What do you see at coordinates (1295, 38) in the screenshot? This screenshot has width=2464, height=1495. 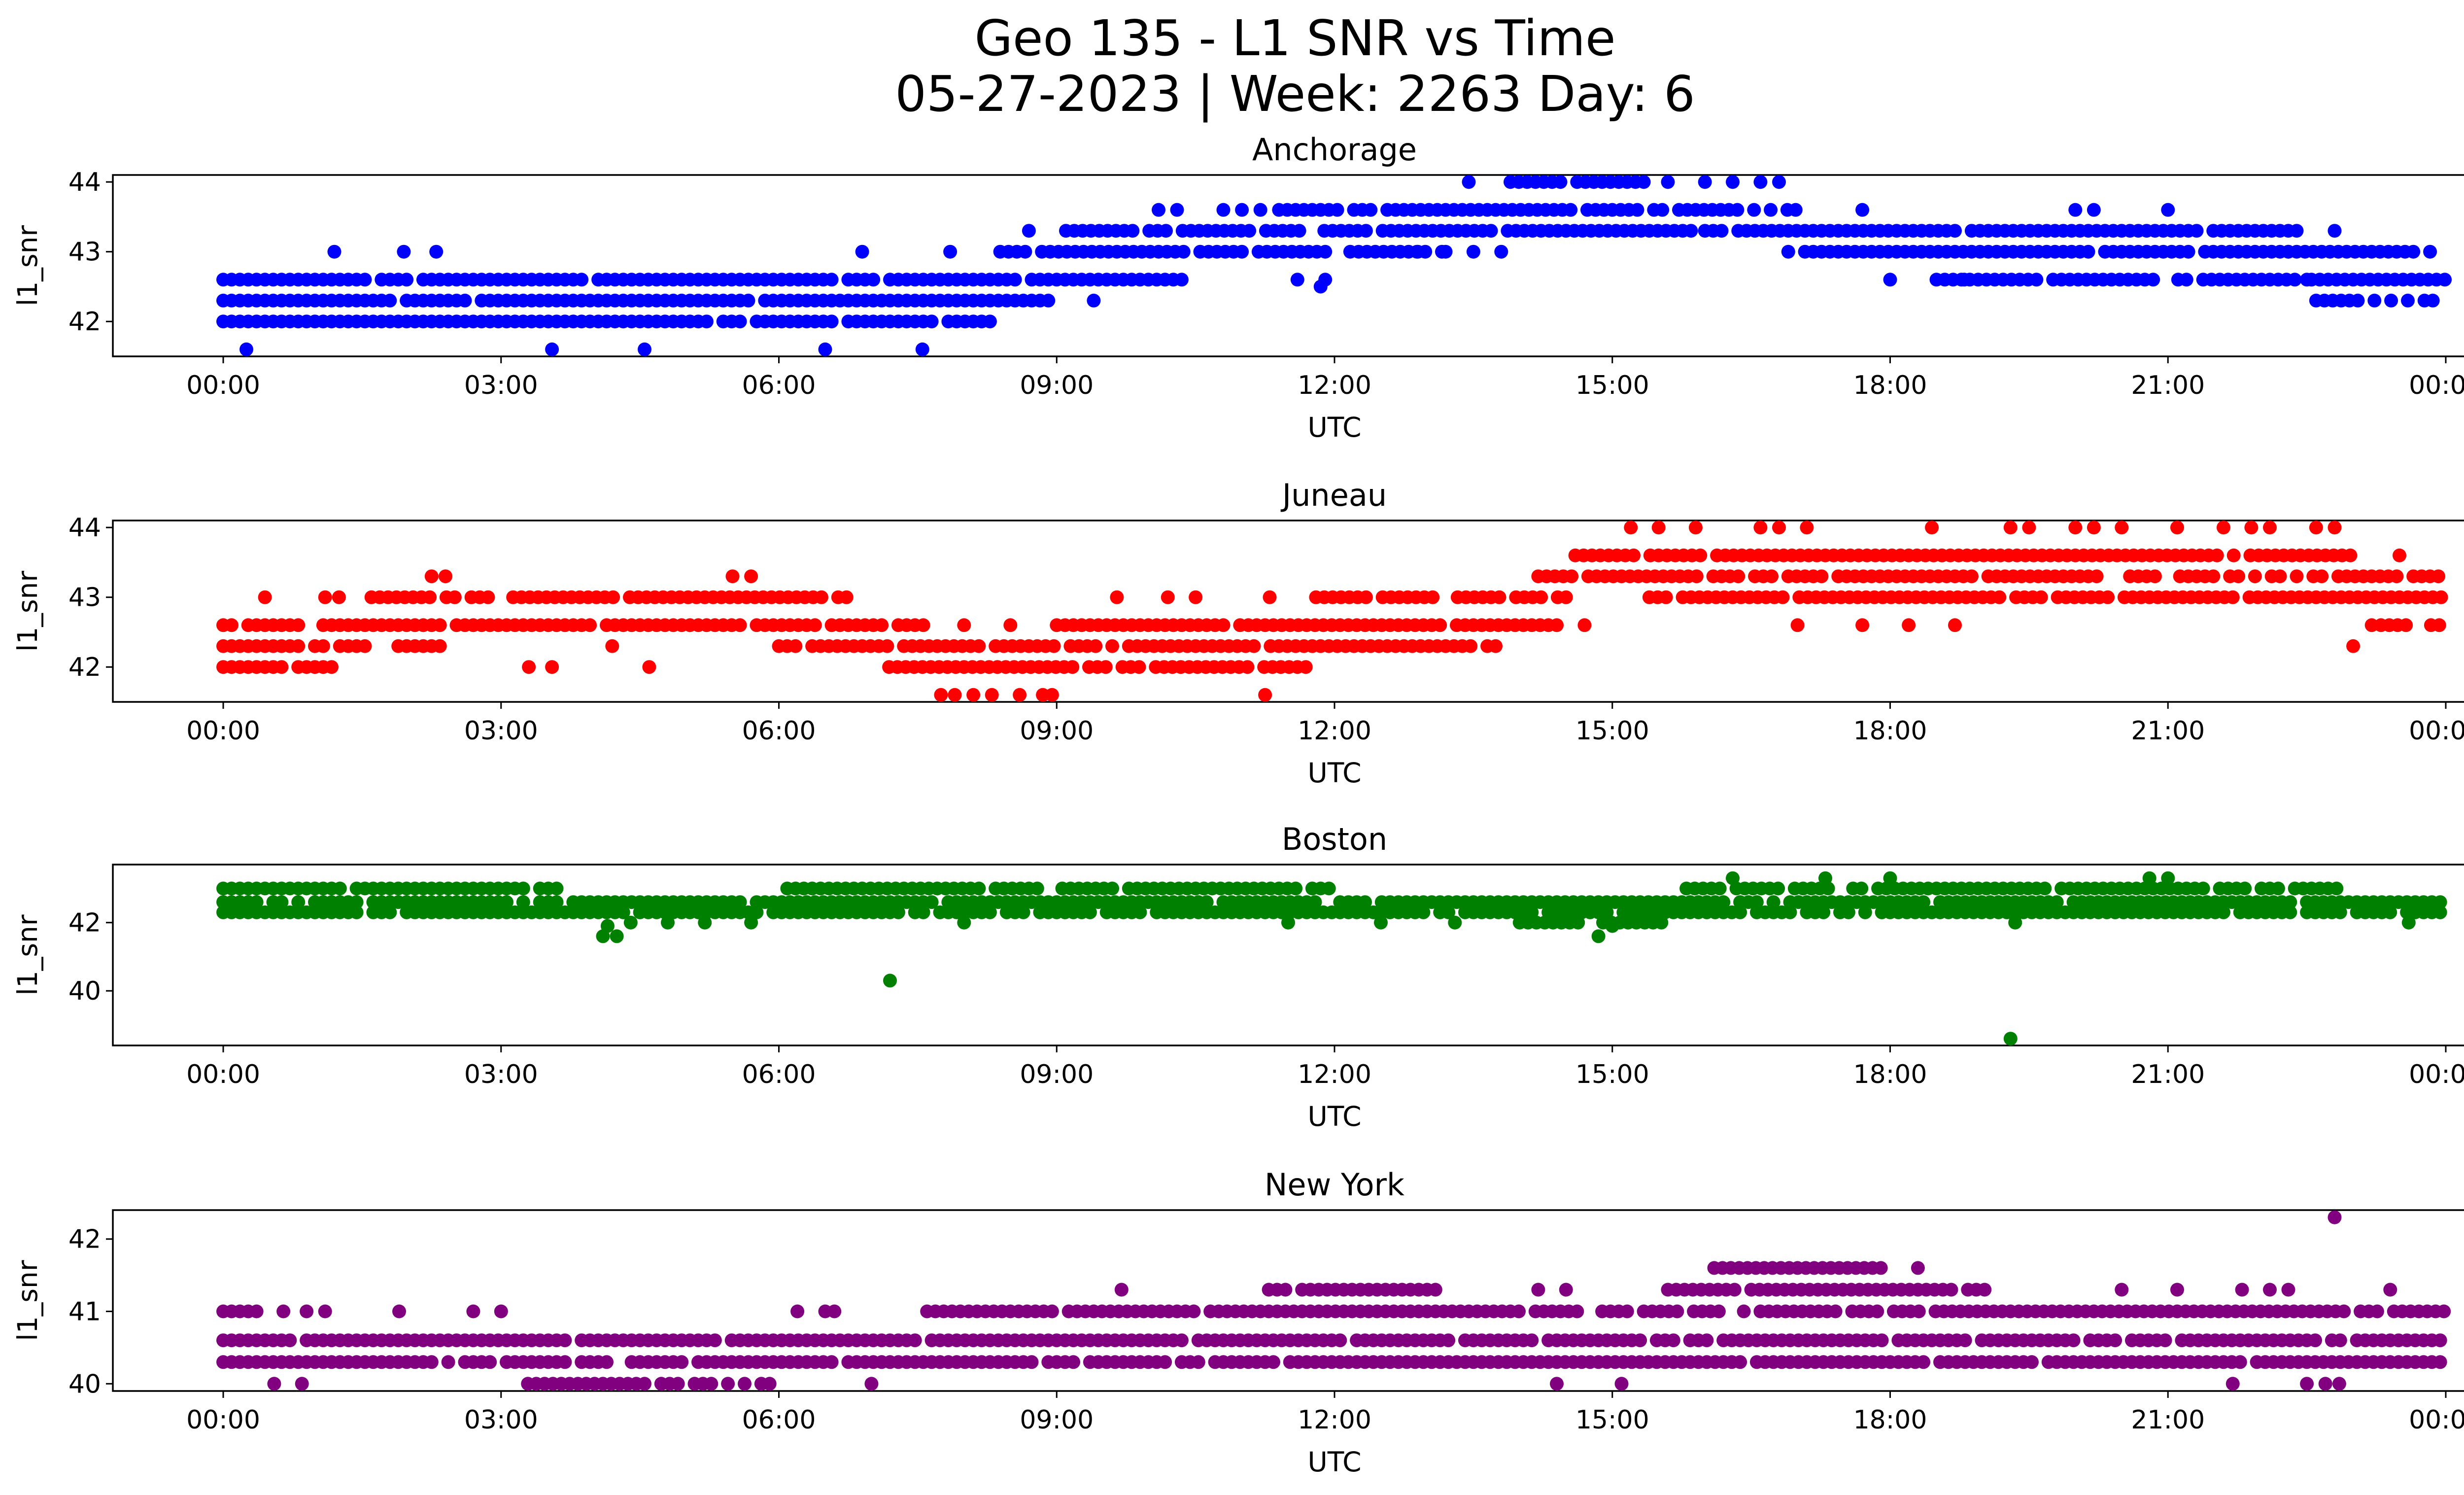 I see `figure-title-line1: Geo 135 - L1 SNR vs Time` at bounding box center [1295, 38].